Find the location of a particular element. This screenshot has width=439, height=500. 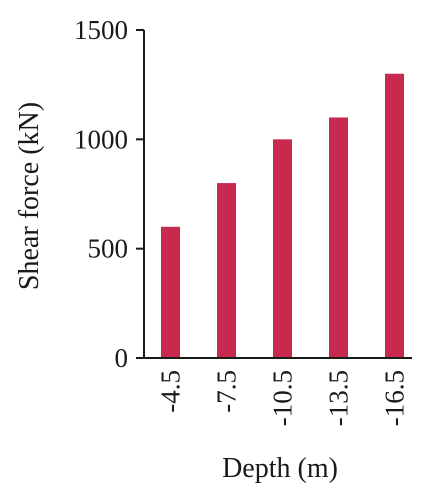

y-tick-label: 0 is located at coordinates (122, 358).